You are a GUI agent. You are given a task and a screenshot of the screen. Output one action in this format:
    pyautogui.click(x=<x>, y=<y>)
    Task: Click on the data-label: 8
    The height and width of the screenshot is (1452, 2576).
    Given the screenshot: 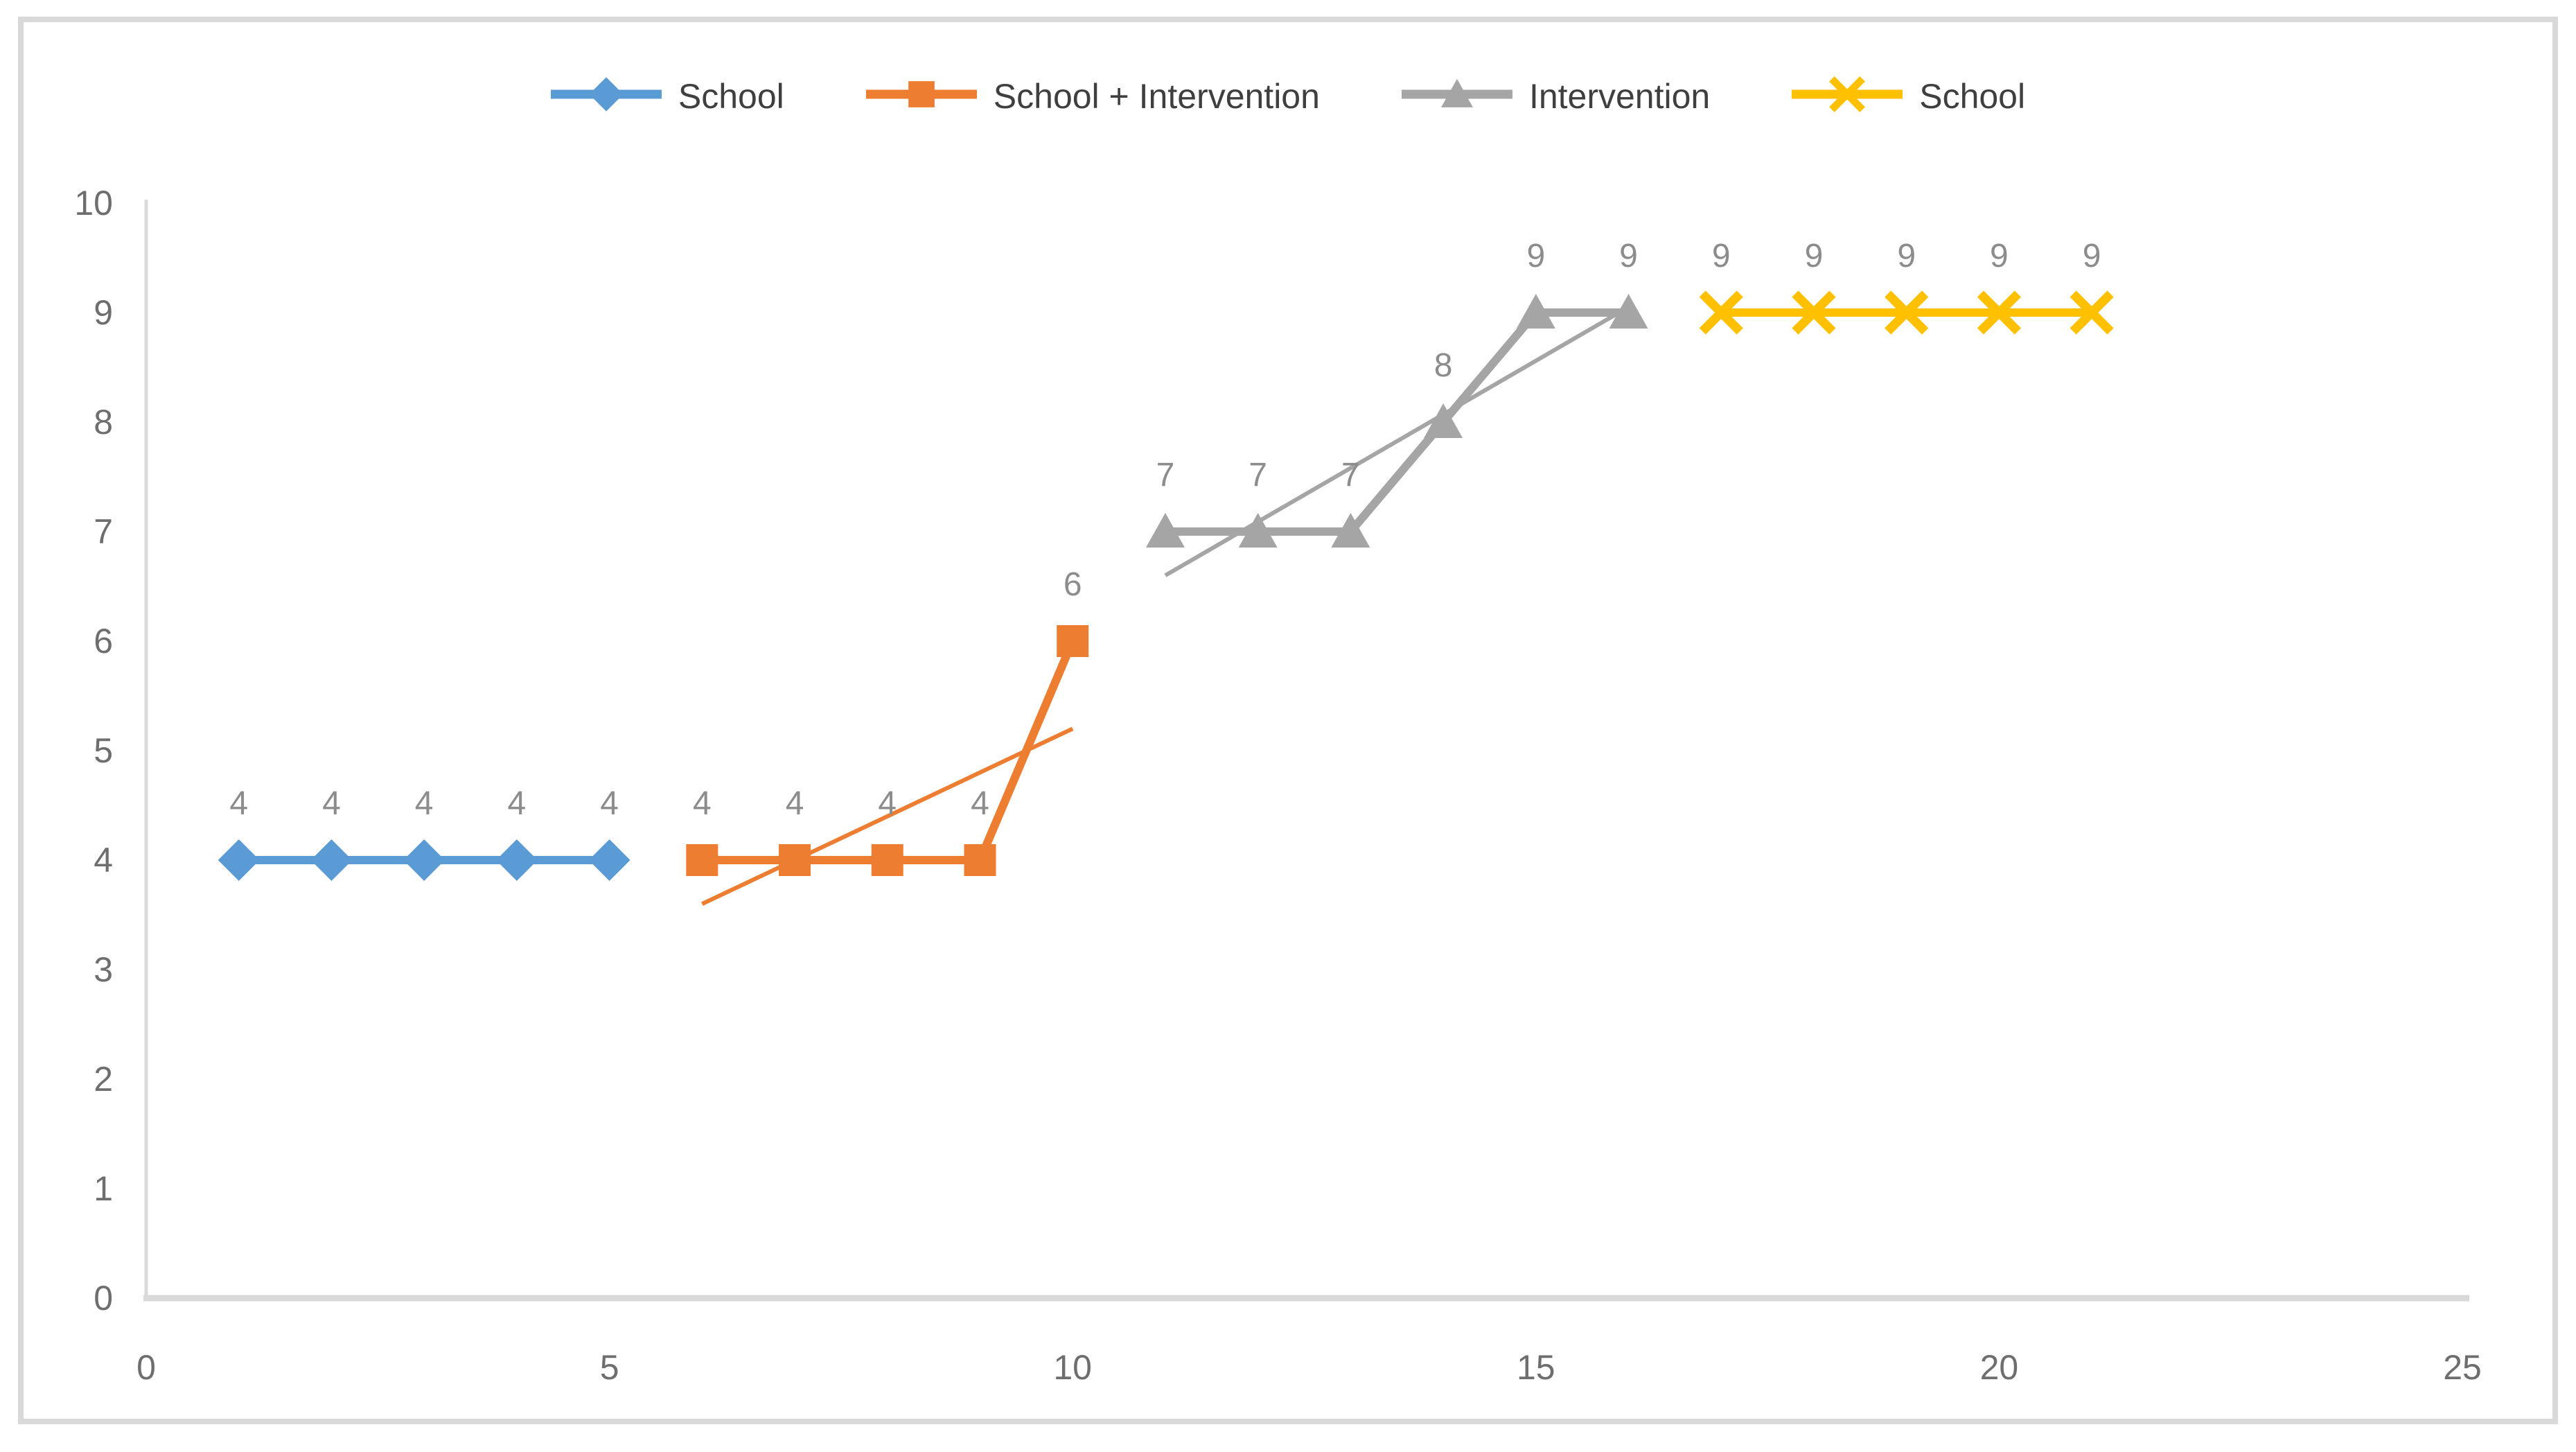 What is the action you would take?
    pyautogui.click(x=1443, y=366)
    